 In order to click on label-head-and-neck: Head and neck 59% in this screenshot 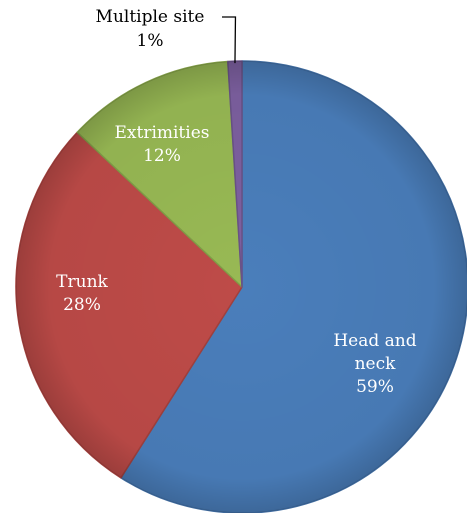, I will do `click(374, 364)`.